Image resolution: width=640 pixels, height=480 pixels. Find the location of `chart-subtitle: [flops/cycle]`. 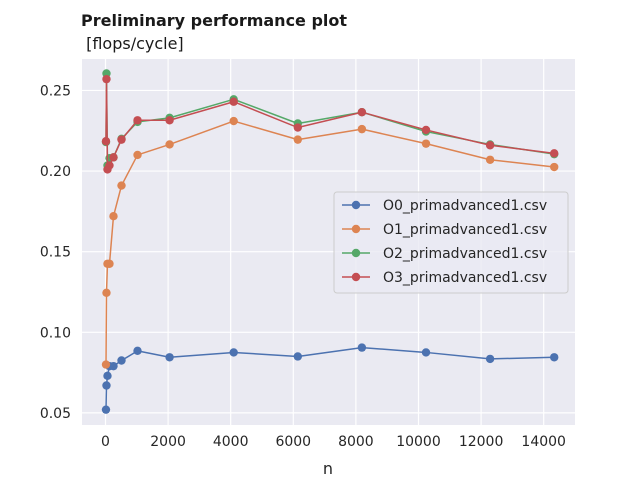

chart-subtitle: [flops/cycle] is located at coordinates (132, 43).